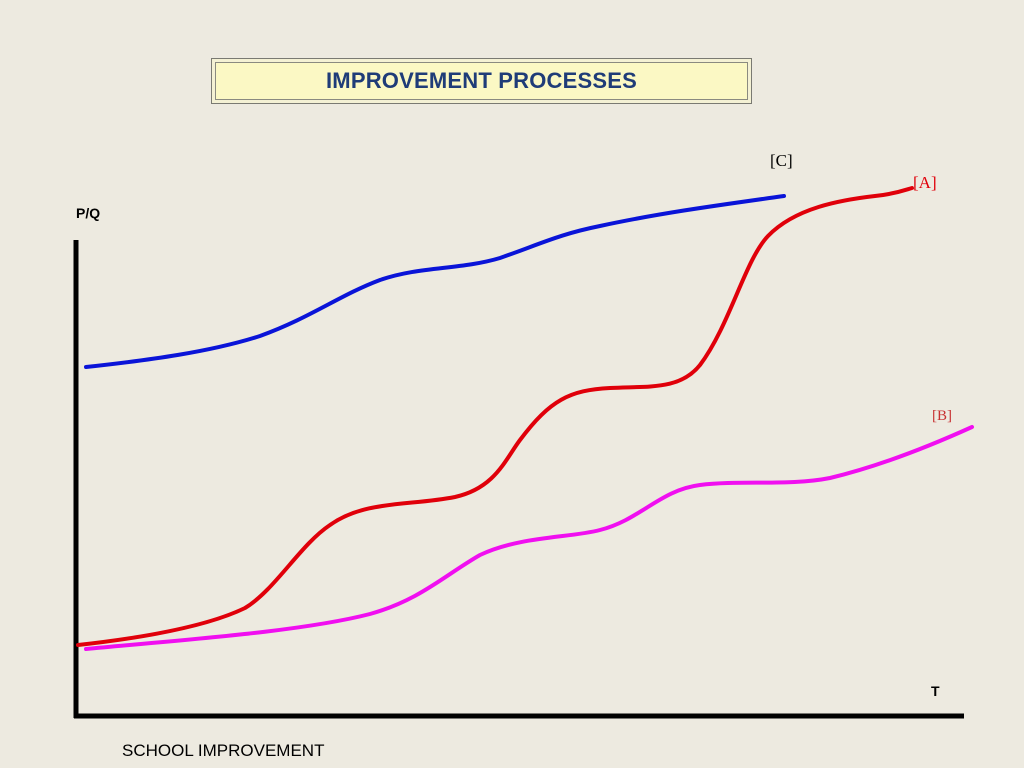 The height and width of the screenshot is (768, 1024). I want to click on curve-b-label: [B], so click(942, 416).